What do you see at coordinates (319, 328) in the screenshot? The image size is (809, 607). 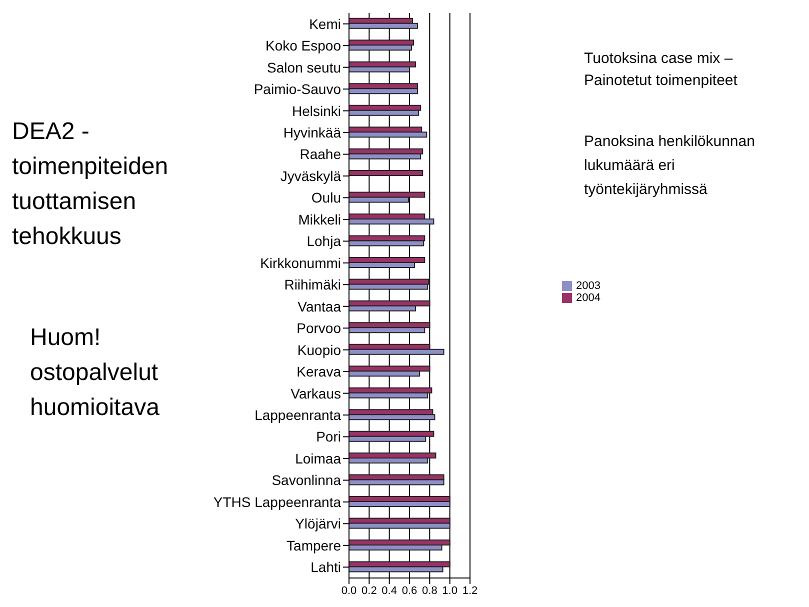 I see `y-tick-label: Porvoo` at bounding box center [319, 328].